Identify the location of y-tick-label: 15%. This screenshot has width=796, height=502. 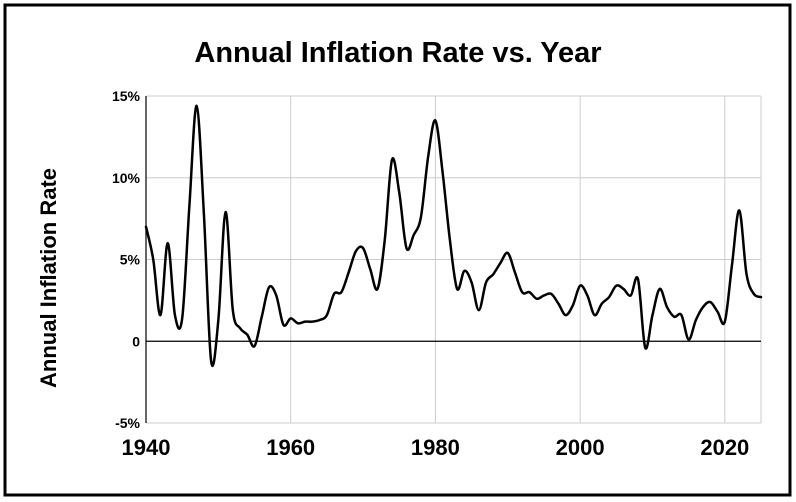
(126, 96).